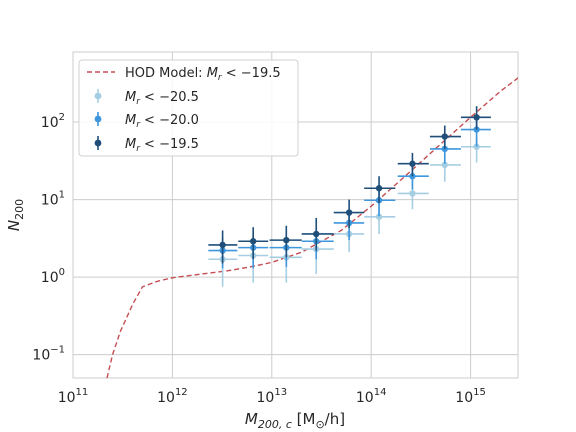  I want to click on legend-label-model: HOD Model: Mr < −19.5, so click(203, 74).